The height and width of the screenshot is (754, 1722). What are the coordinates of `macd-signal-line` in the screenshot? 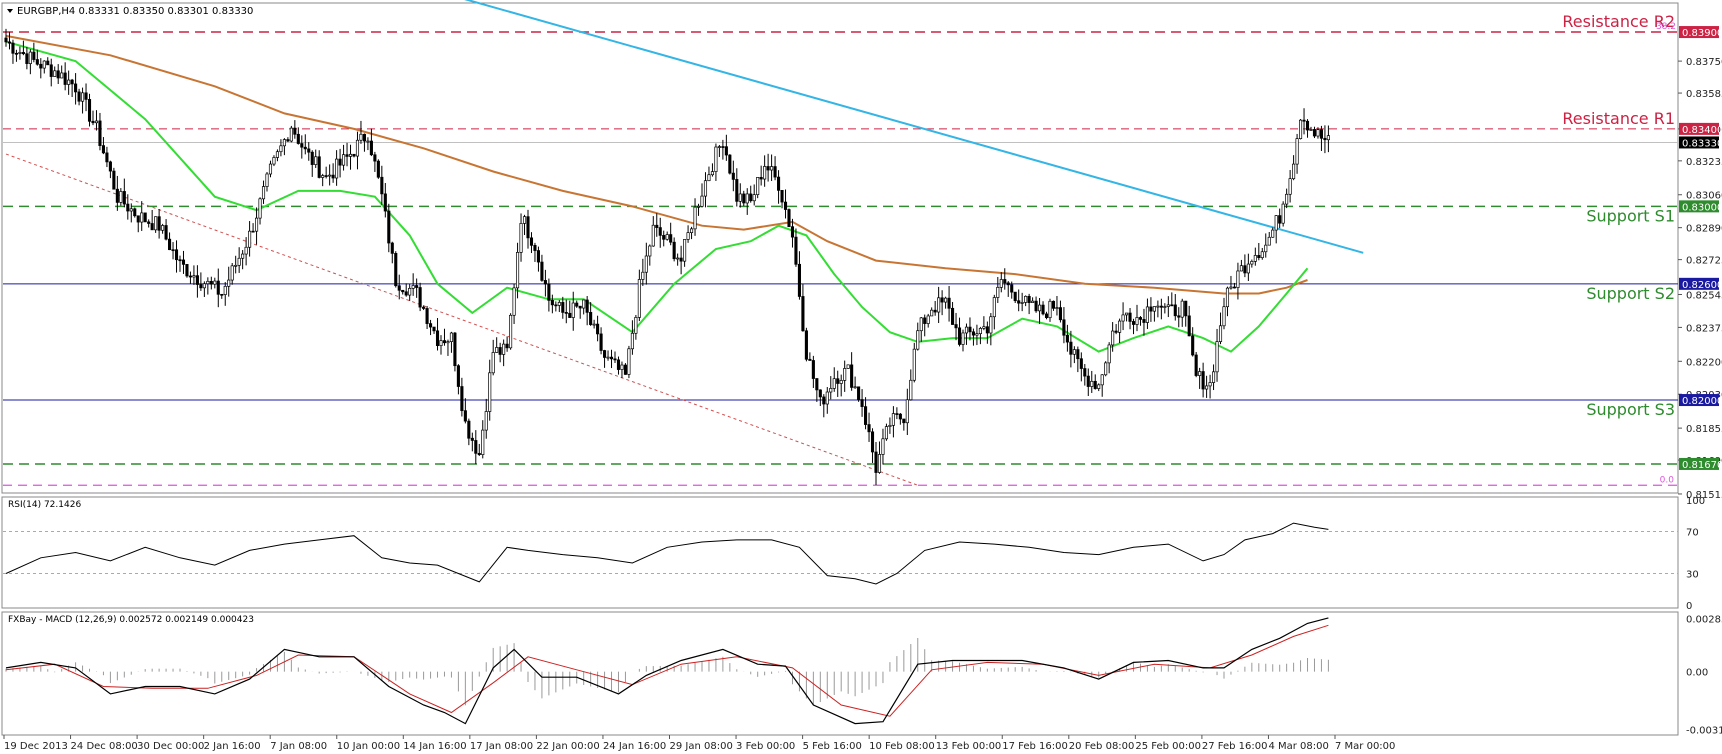 It's located at (667, 670).